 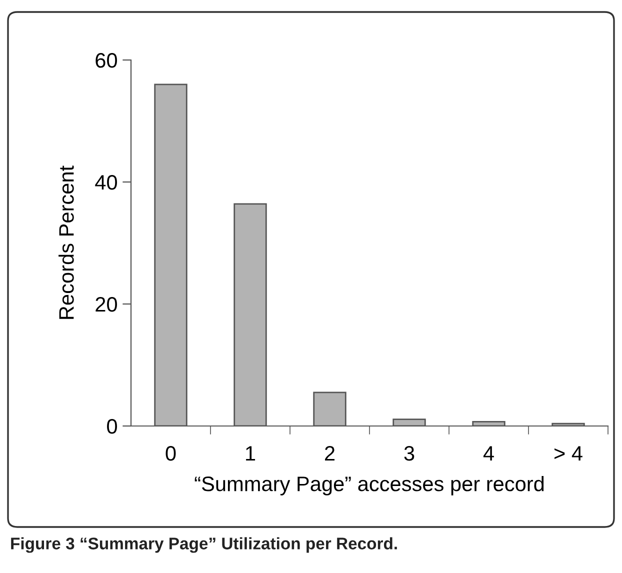 What do you see at coordinates (112, 426) in the screenshot?
I see `y-tick-label: 0` at bounding box center [112, 426].